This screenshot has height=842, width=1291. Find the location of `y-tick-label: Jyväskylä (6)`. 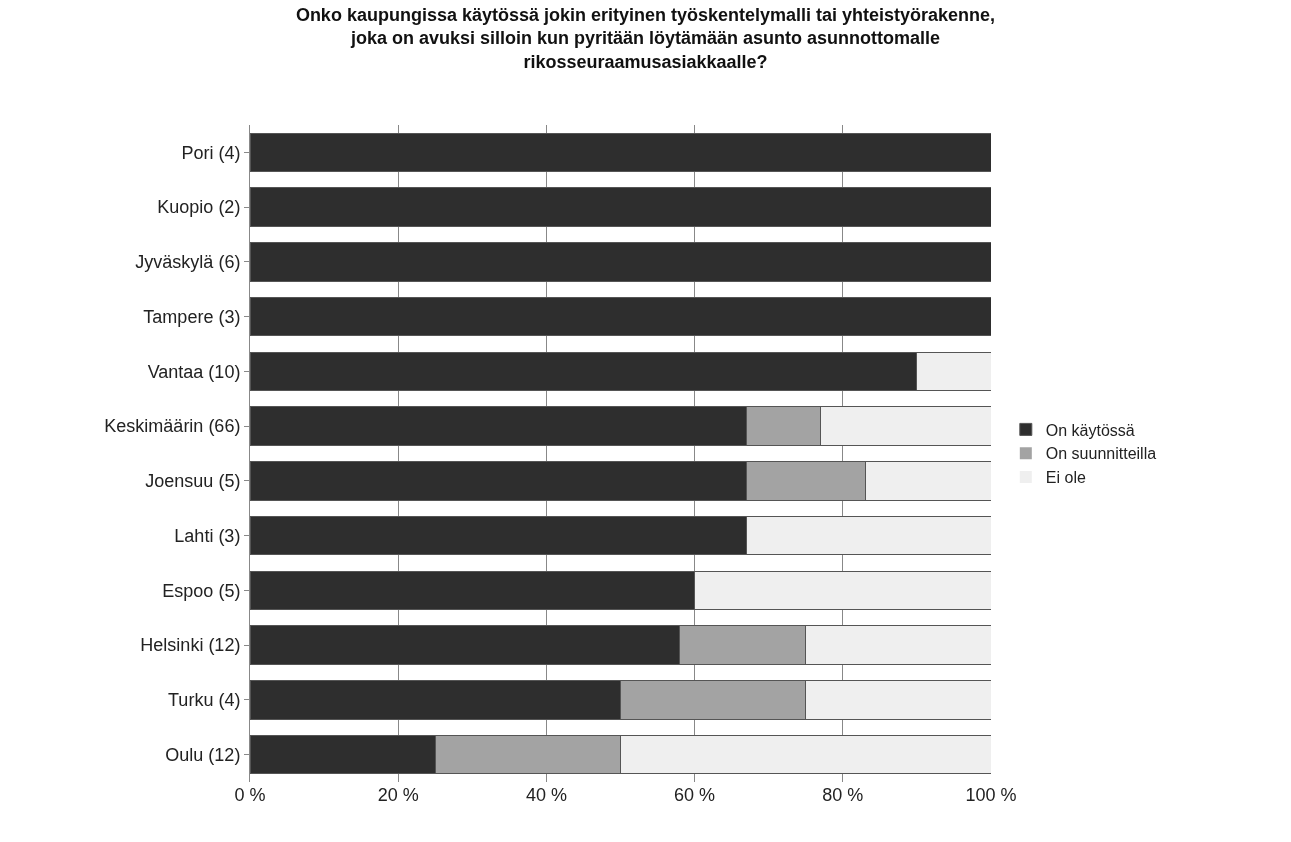

y-tick-label: Jyväskylä (6) is located at coordinates (188, 262).